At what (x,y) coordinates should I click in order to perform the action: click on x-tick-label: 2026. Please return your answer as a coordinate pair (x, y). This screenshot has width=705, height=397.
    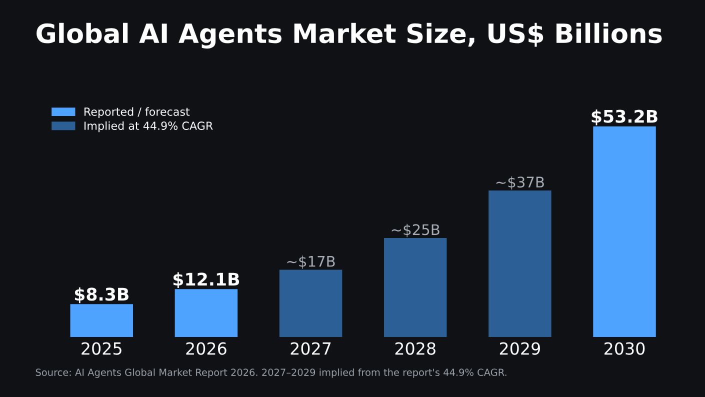
    Looking at the image, I should click on (206, 348).